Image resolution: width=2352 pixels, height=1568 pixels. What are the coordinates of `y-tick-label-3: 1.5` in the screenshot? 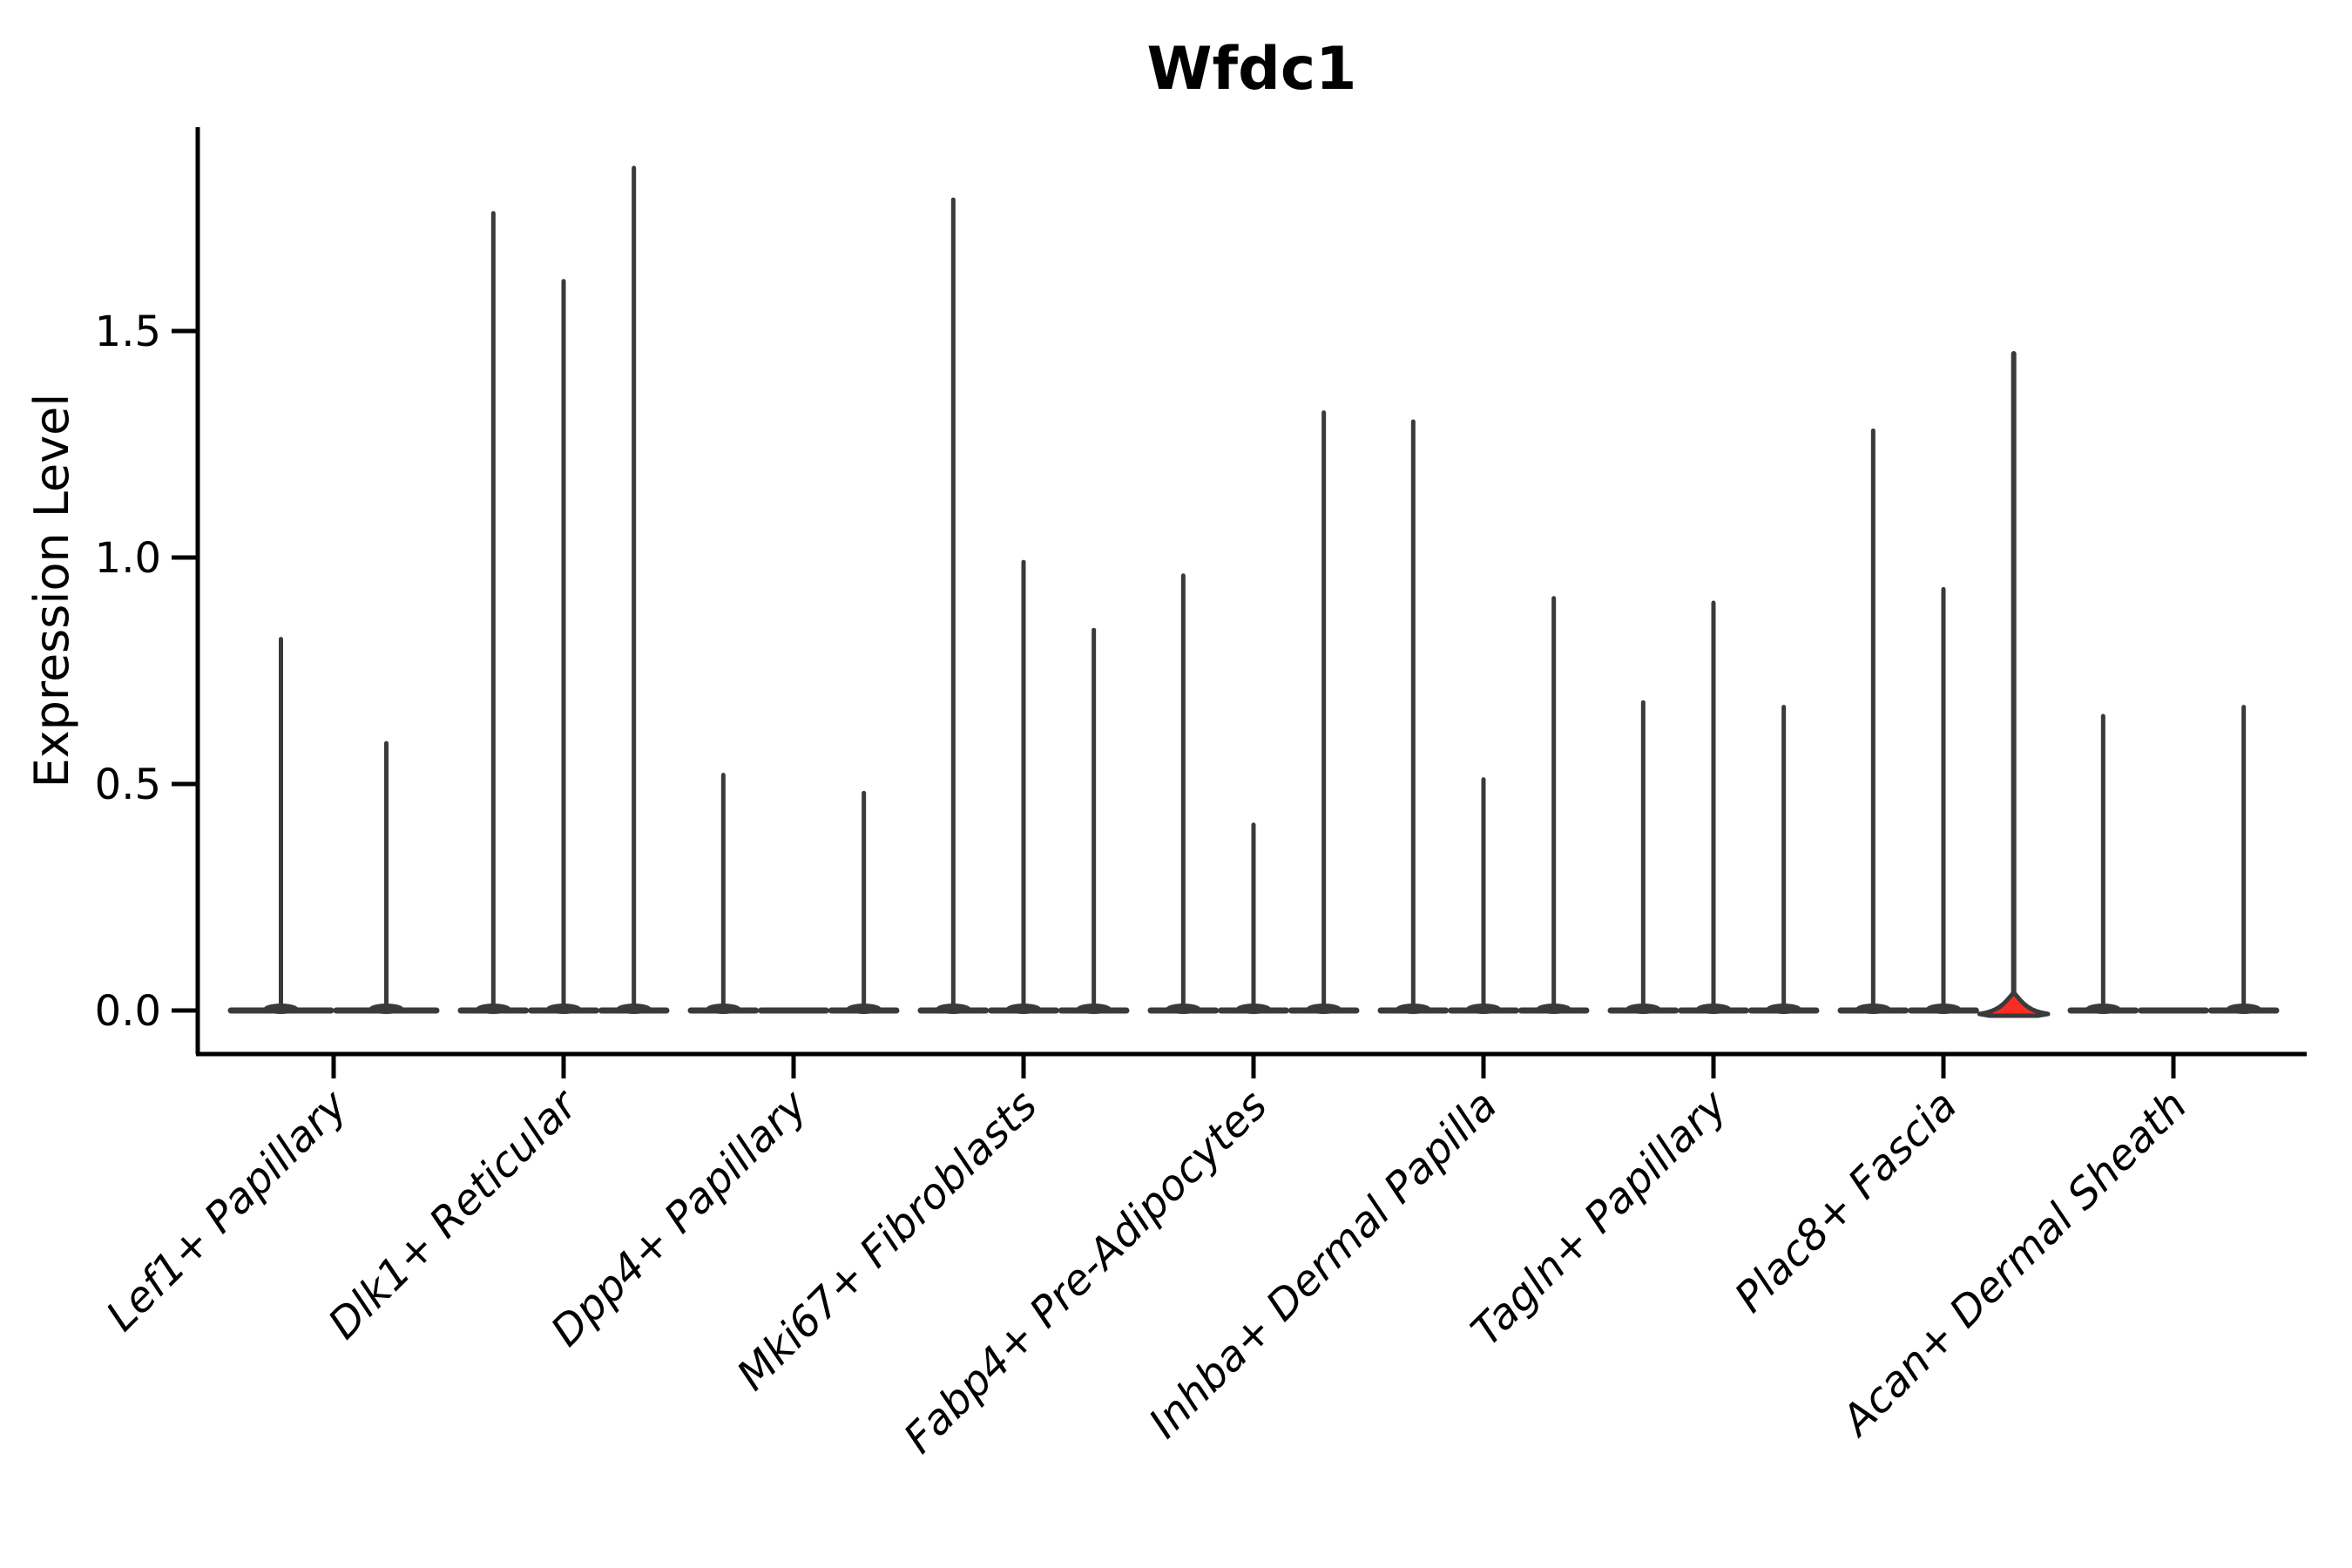 It's located at (128, 332).